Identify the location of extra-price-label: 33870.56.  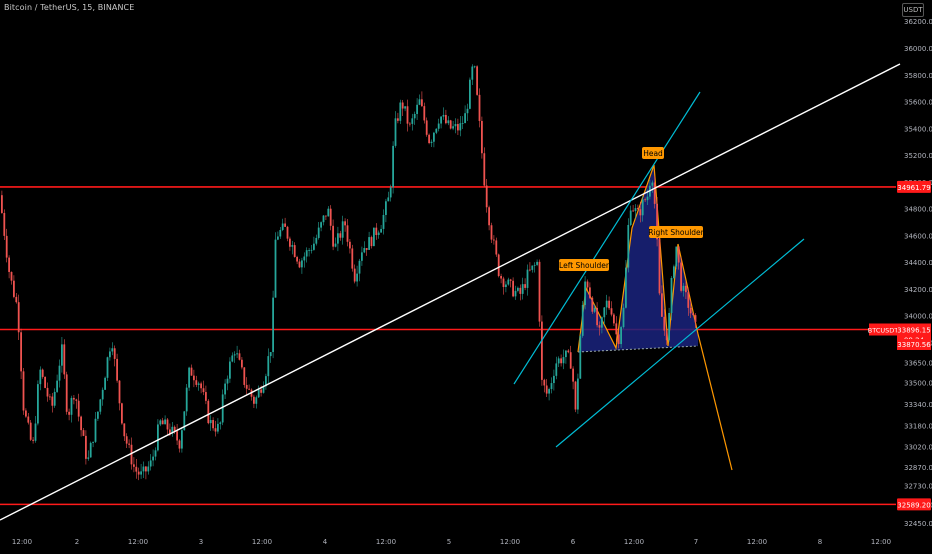
(914, 345).